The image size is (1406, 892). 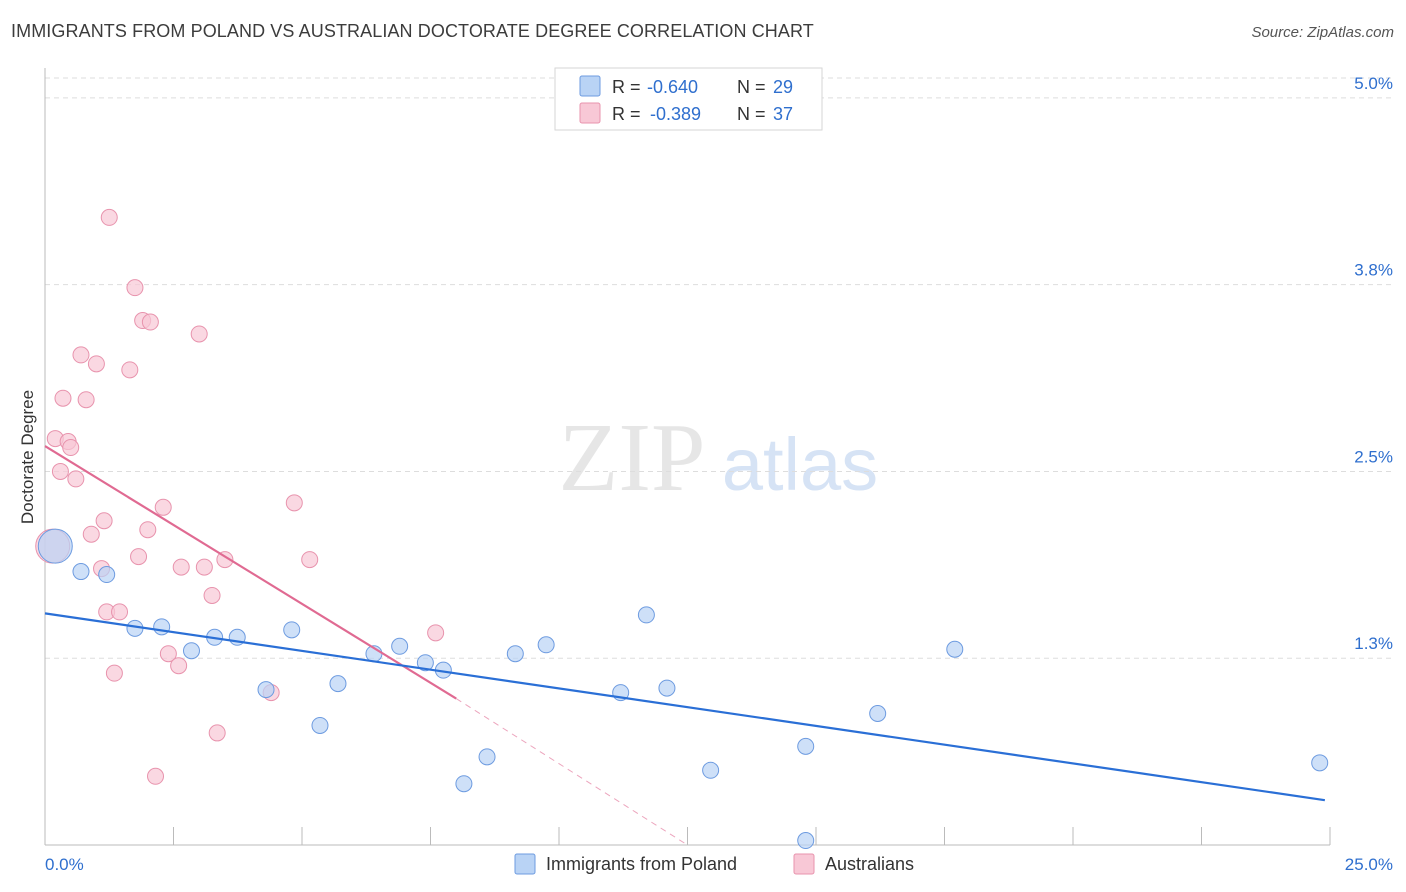 I want to click on series-legend-swatch-poland, so click(x=525, y=864).